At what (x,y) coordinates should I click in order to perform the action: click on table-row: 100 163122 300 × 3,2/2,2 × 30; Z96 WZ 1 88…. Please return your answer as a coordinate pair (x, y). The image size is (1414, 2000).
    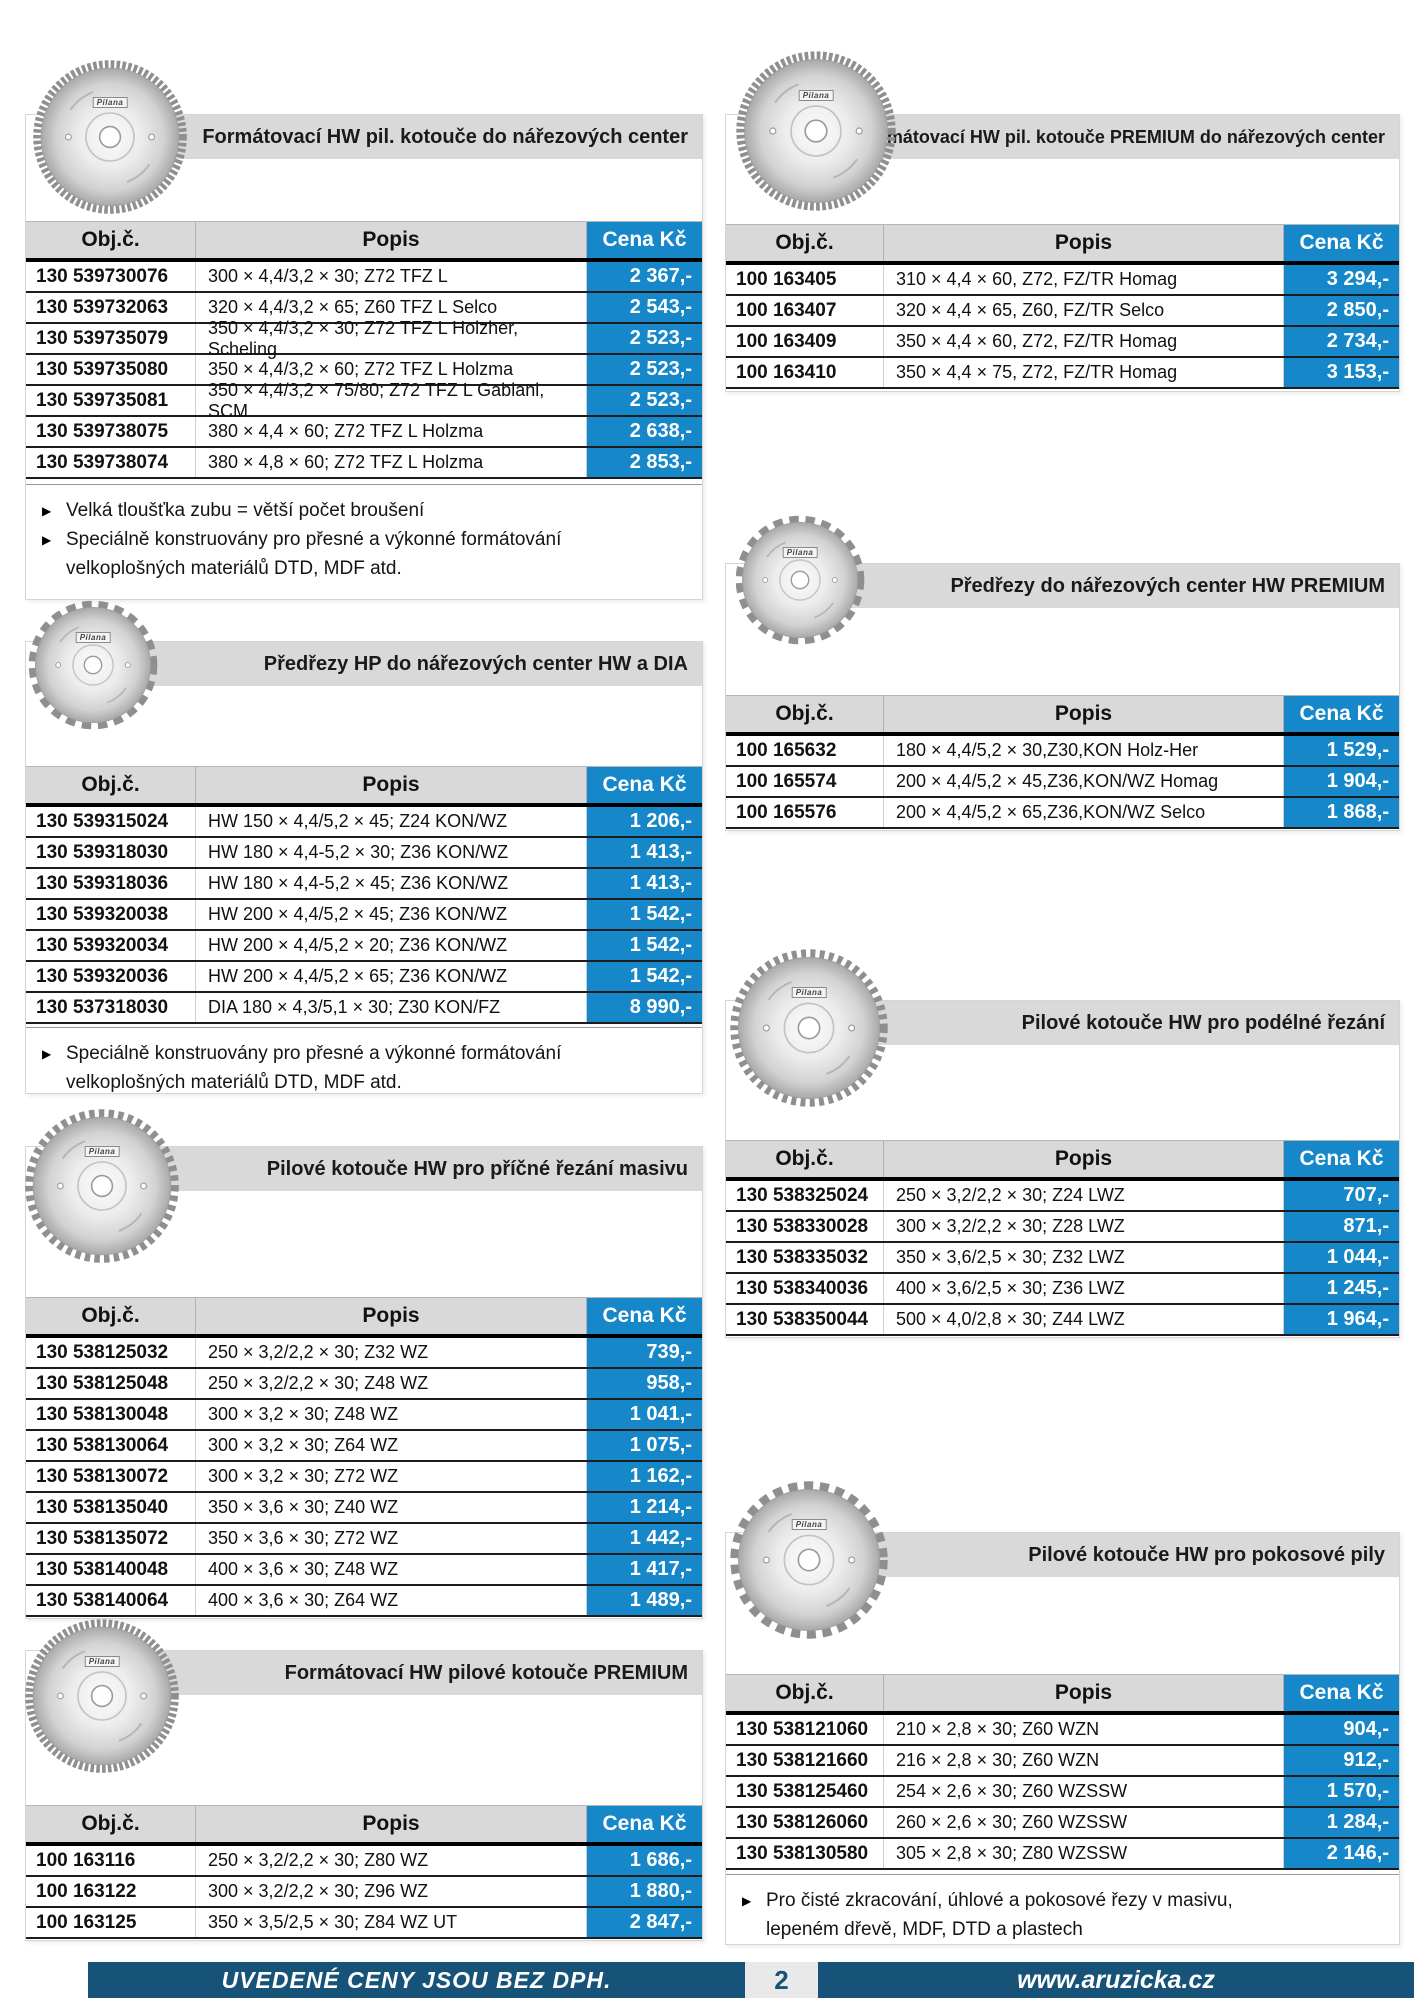
    Looking at the image, I should click on (364, 1892).